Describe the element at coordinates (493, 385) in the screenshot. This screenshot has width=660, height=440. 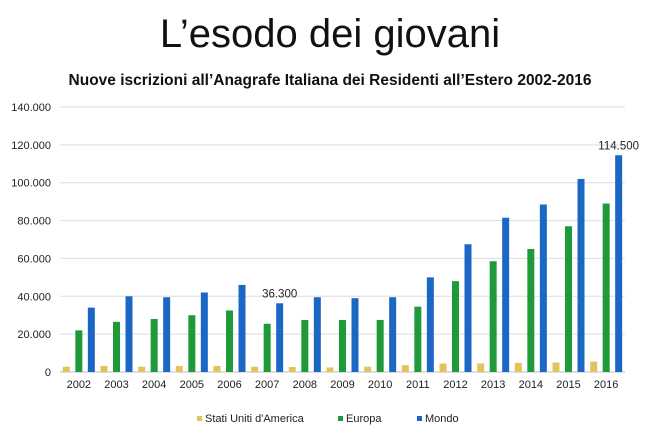
I see `x-tick-label: 2013` at that location.